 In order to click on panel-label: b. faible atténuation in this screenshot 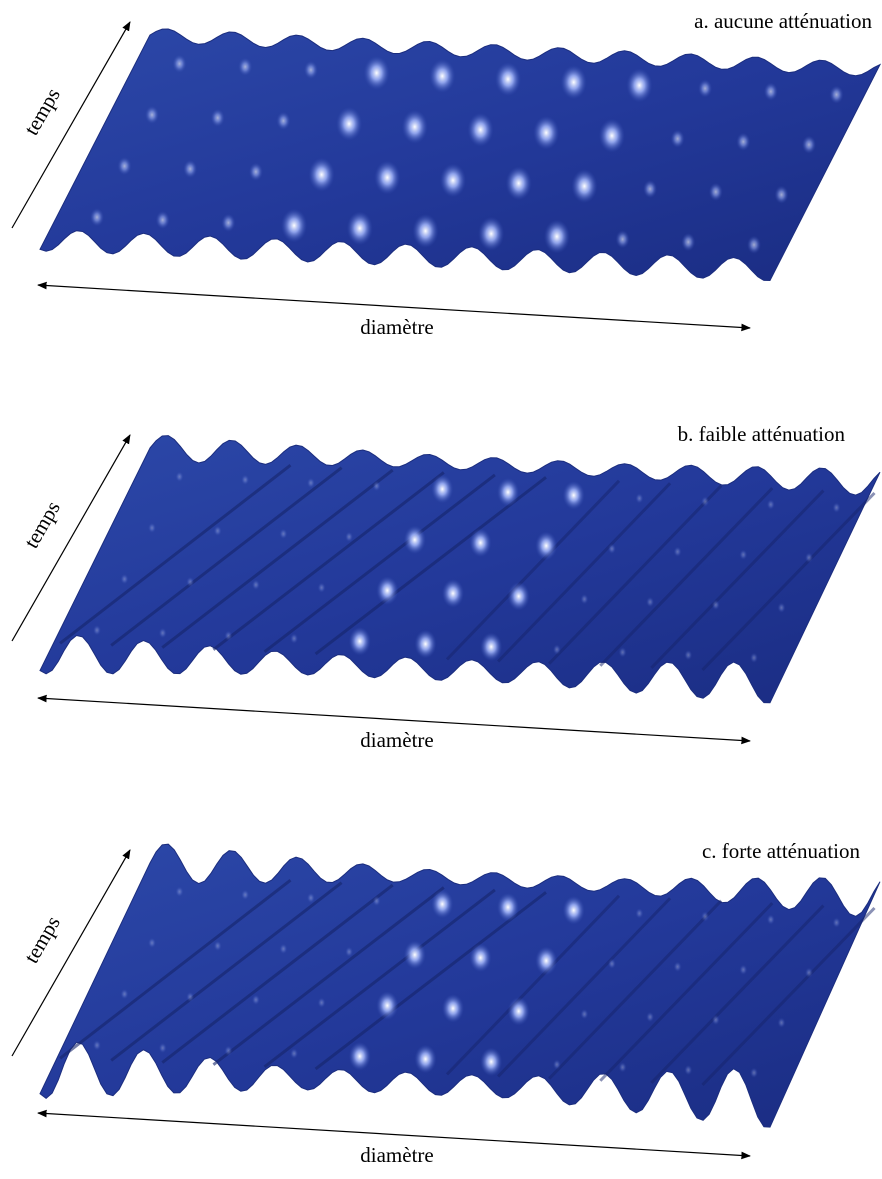, I will do `click(762, 434)`.